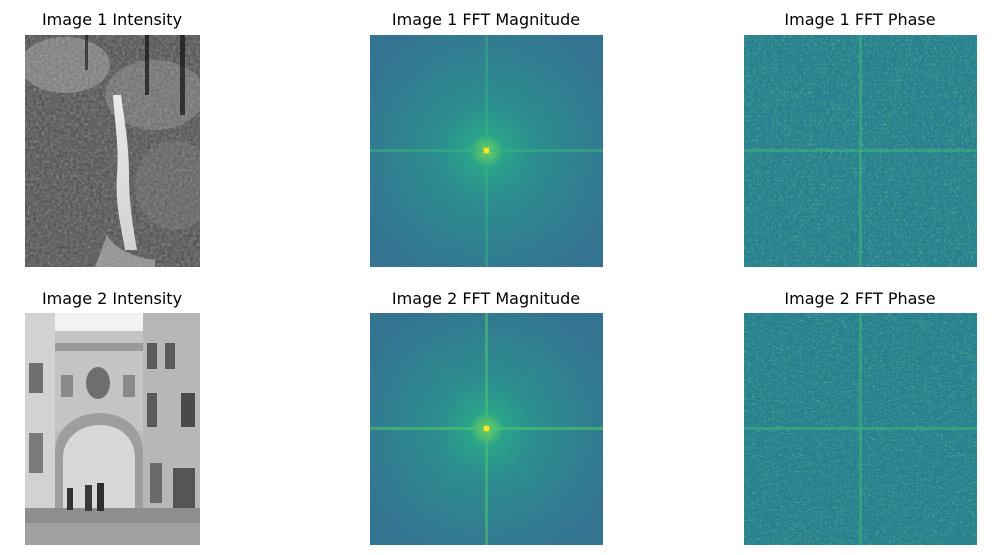 The height and width of the screenshot is (555, 1004). What do you see at coordinates (486, 19) in the screenshot?
I see `image1-fft-magnitude-title: Image 1 FFT Magnitude` at bounding box center [486, 19].